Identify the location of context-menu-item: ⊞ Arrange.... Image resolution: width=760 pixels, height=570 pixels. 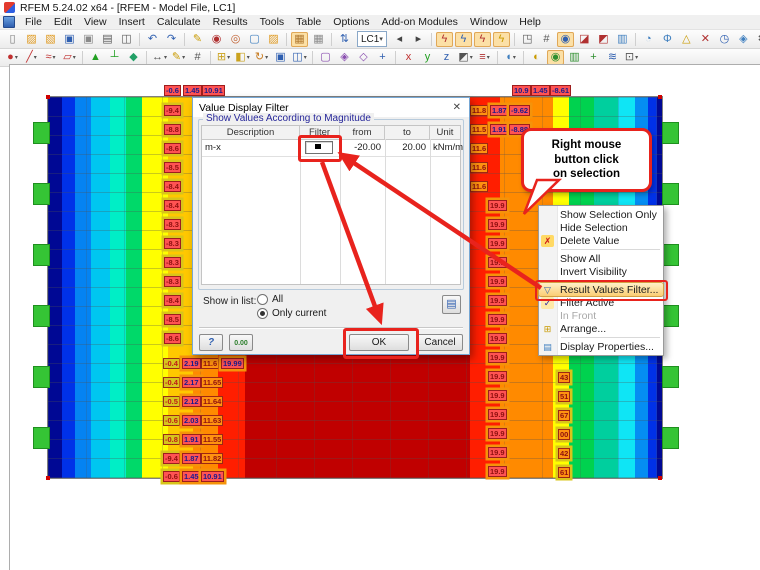
(601, 328).